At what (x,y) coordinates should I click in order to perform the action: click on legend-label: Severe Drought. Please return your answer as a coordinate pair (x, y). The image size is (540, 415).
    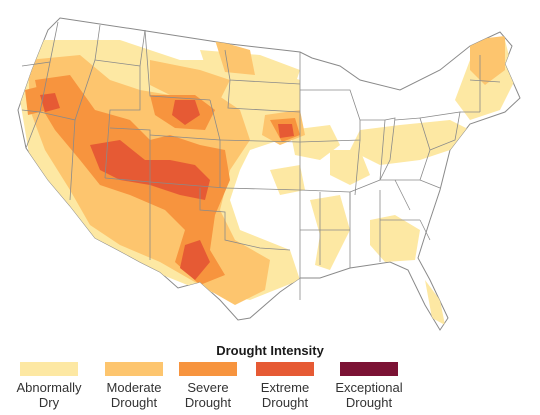
    Looking at the image, I should click on (208, 395).